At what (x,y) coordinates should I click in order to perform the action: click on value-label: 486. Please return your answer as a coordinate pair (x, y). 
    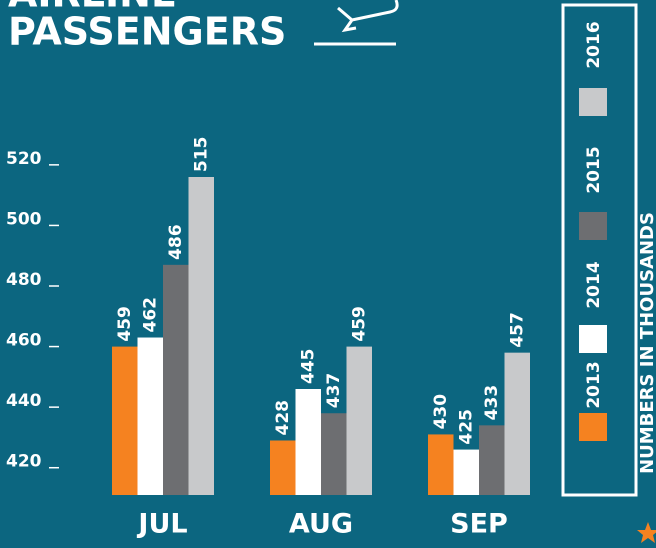
    Looking at the image, I should click on (176, 242).